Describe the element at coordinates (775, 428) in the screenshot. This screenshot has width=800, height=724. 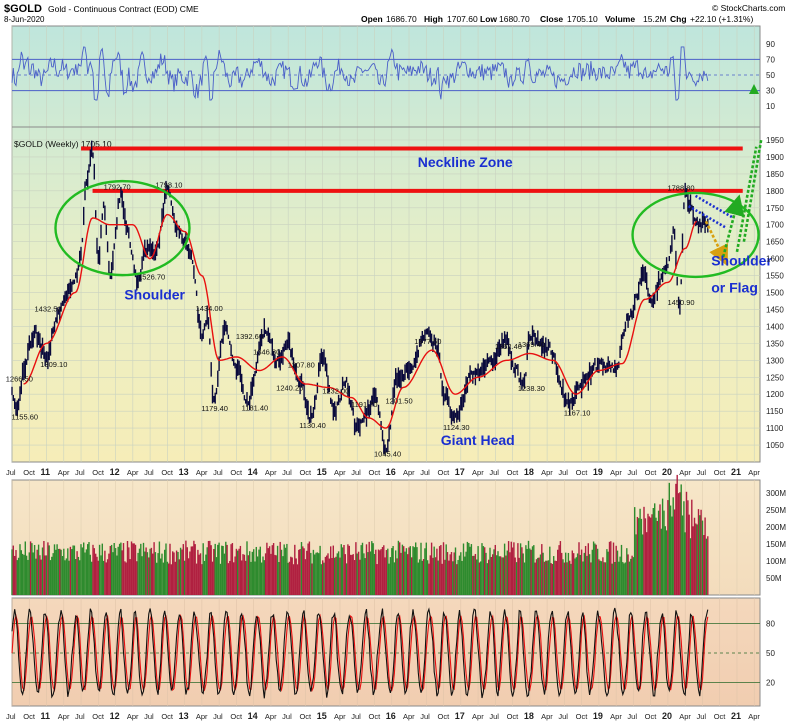
I see `price-tick-label: 1100` at that location.